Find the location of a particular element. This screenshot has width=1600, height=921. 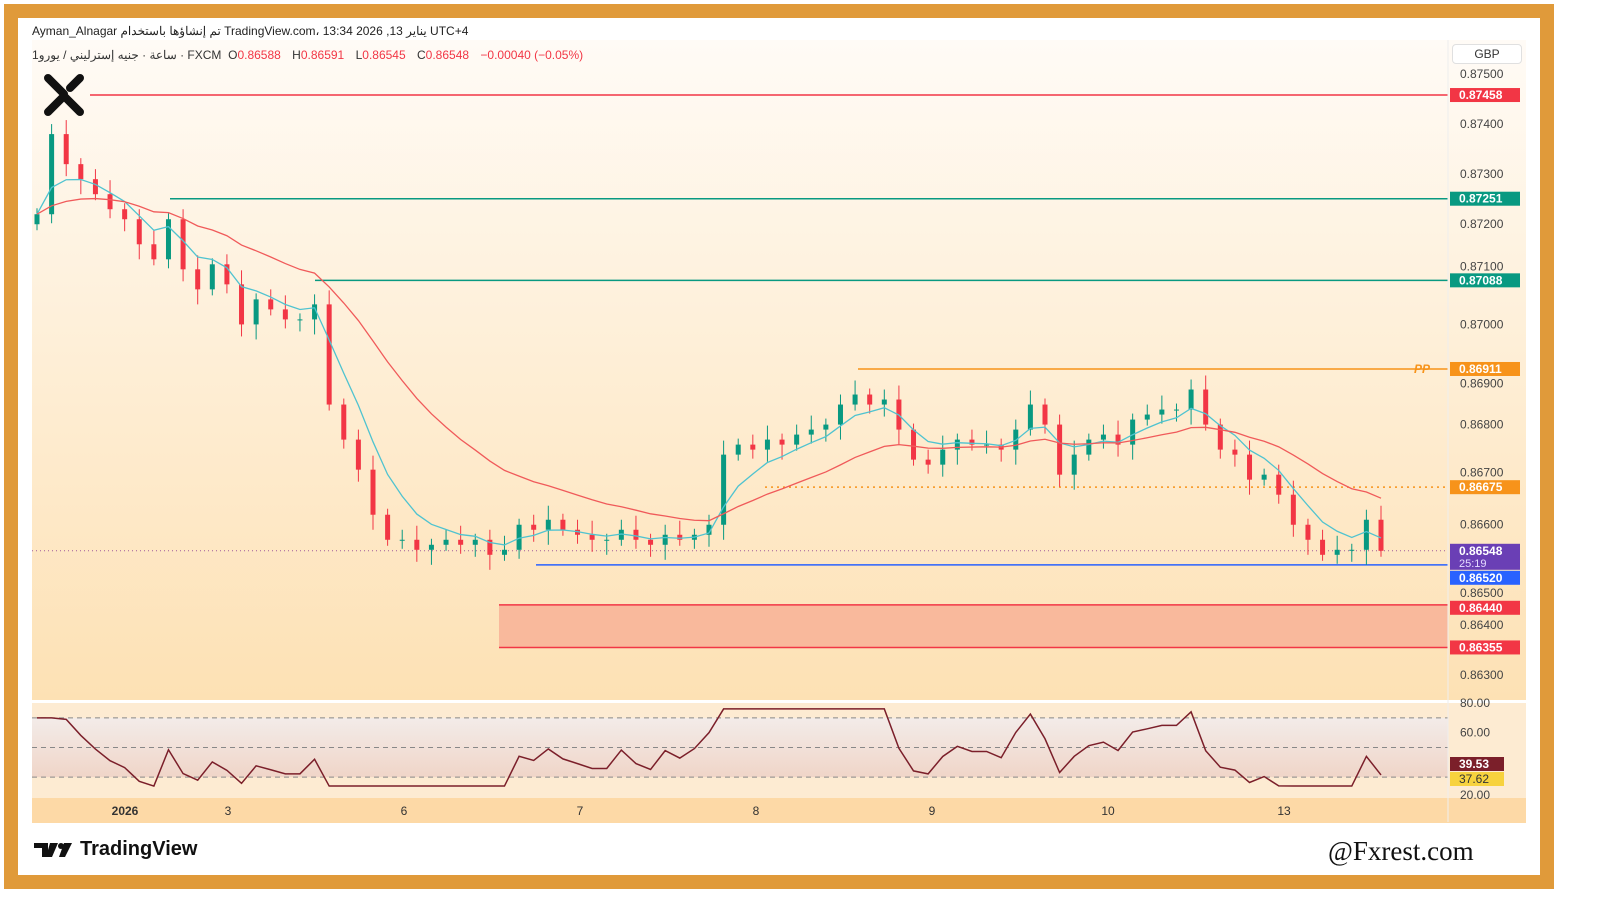

currency-button: GBP is located at coordinates (1487, 54).